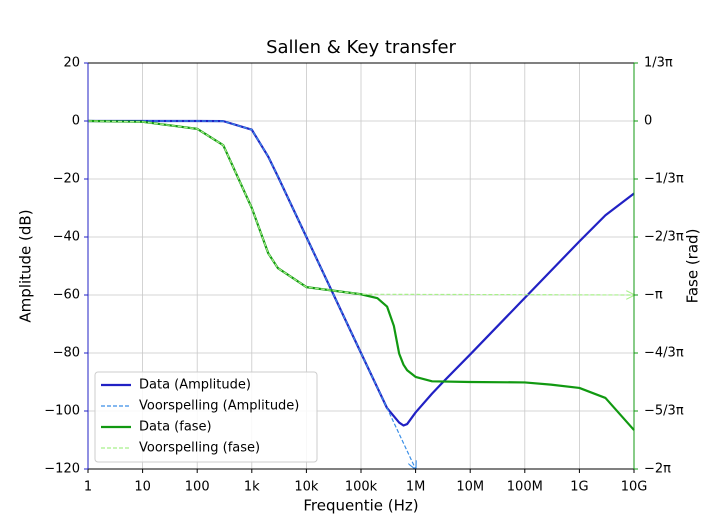  I want to click on y2-tick-label: 0, so click(648, 121).